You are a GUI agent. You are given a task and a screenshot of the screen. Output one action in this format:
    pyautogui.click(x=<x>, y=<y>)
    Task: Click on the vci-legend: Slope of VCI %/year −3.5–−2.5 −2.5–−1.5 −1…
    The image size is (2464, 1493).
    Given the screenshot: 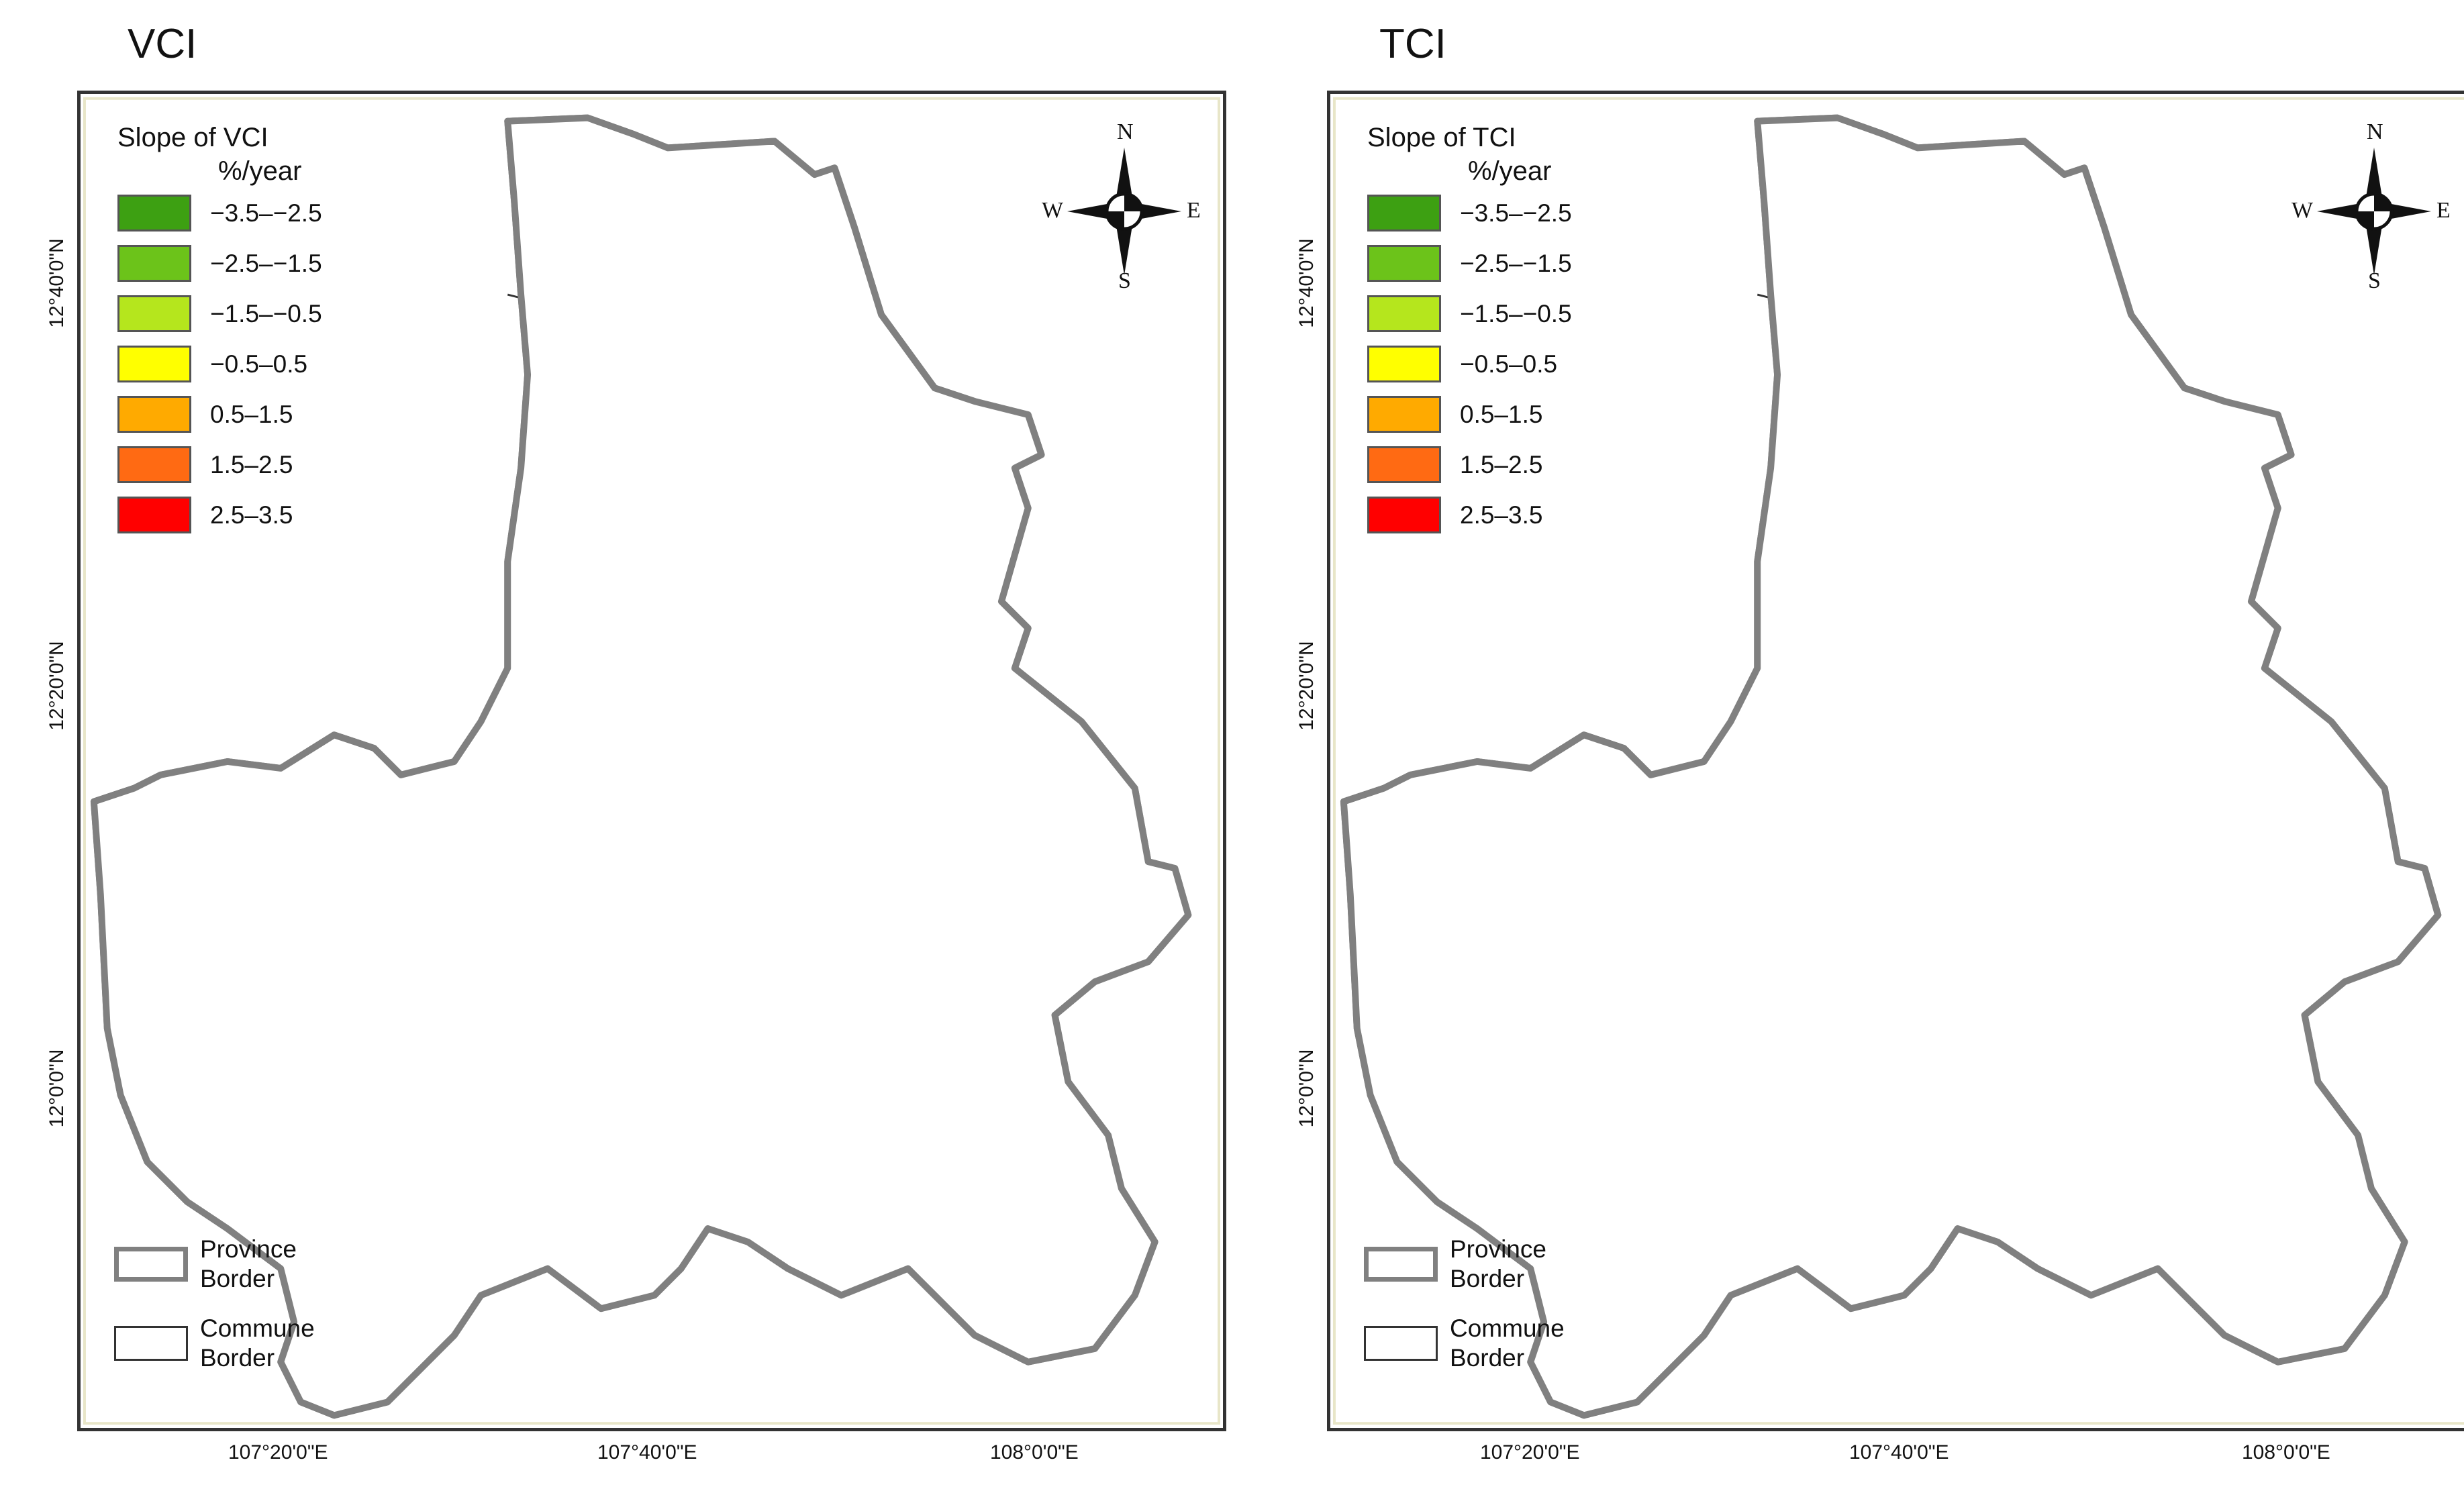 What is the action you would take?
    pyautogui.click(x=220, y=330)
    